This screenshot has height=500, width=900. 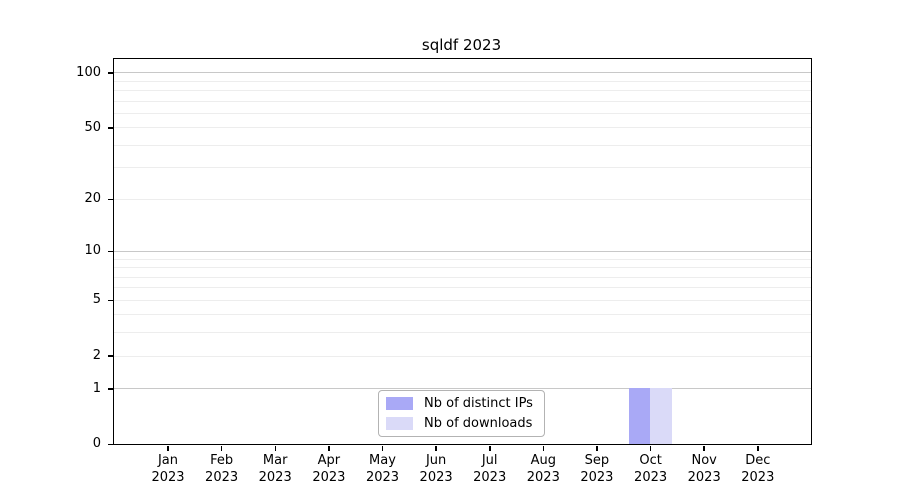 What do you see at coordinates (382, 469) in the screenshot?
I see `x-tick-label-may-2023: May 2023` at bounding box center [382, 469].